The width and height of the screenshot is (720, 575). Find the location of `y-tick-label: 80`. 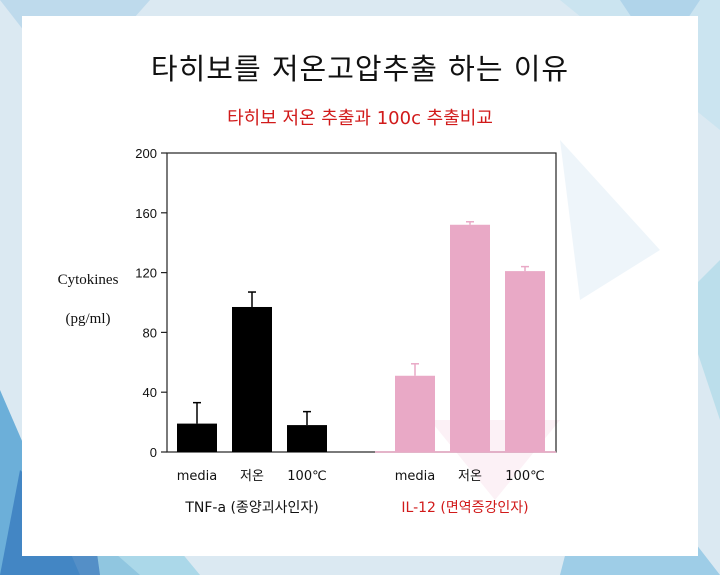

y-tick-label: 80 is located at coordinates (150, 332).